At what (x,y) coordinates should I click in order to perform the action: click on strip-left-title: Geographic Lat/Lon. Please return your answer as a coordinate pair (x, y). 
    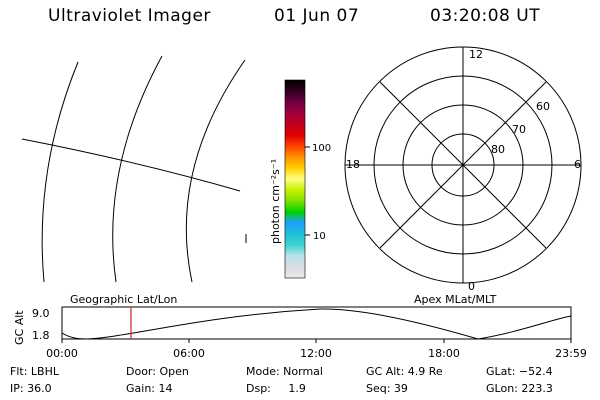
    Looking at the image, I should click on (124, 299).